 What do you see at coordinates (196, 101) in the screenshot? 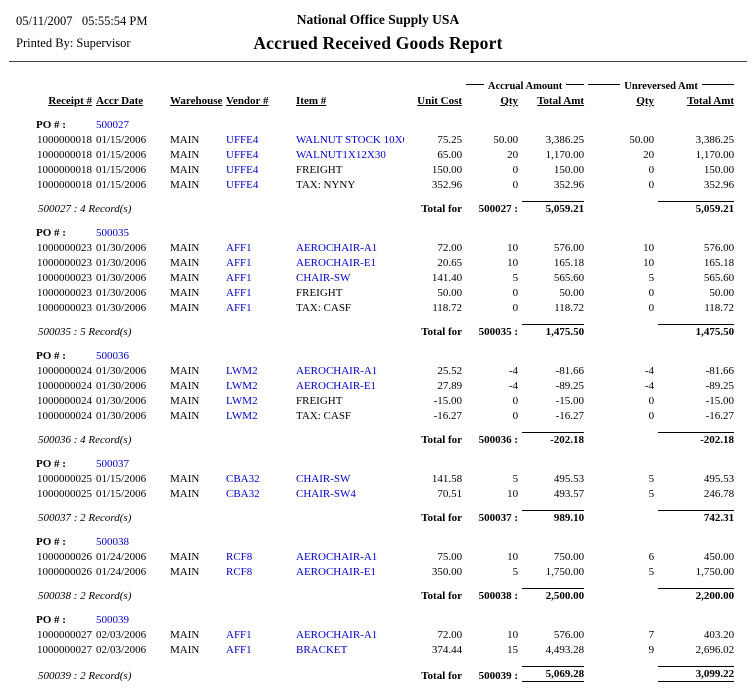
I see `col-warehouse: Warehouse` at bounding box center [196, 101].